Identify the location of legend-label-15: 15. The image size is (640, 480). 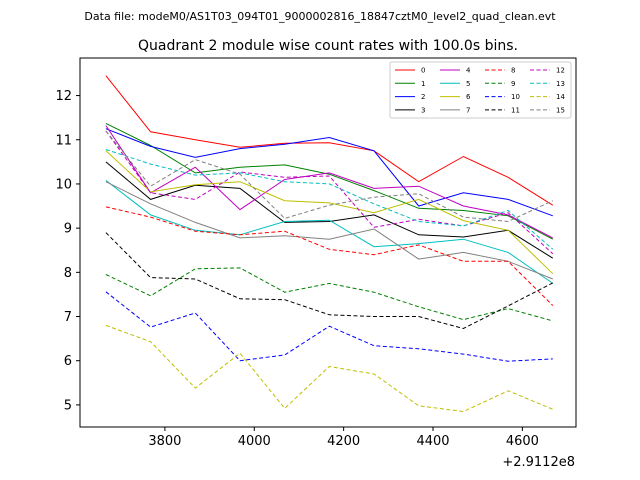
(560, 110).